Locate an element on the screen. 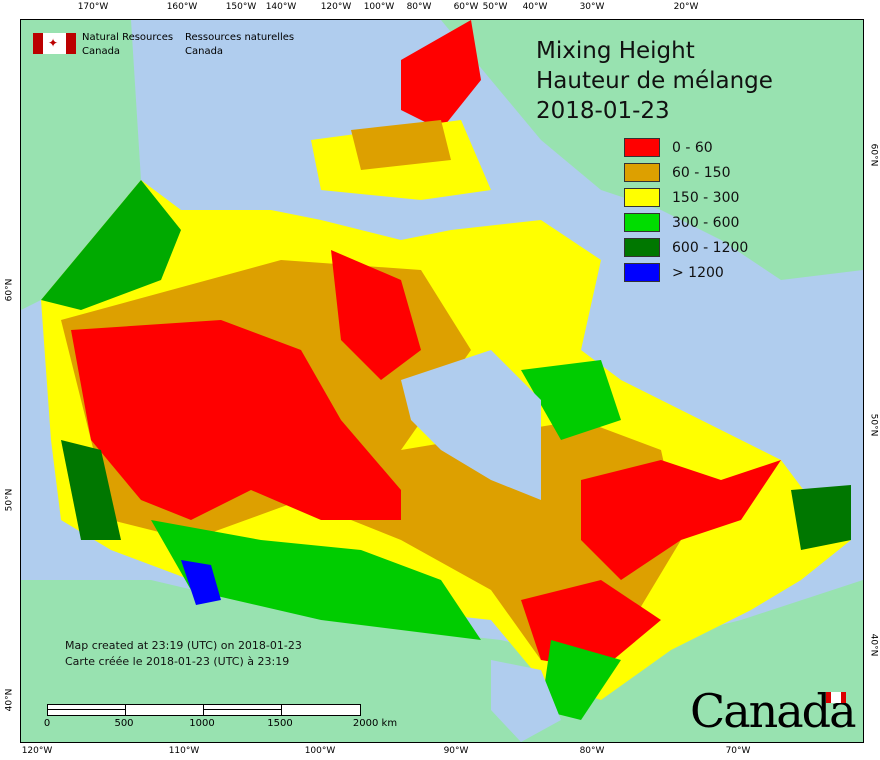 Image resolution: width=880 pixels, height=760 pixels. legend-item: 60 - 150 is located at coordinates (686, 172).